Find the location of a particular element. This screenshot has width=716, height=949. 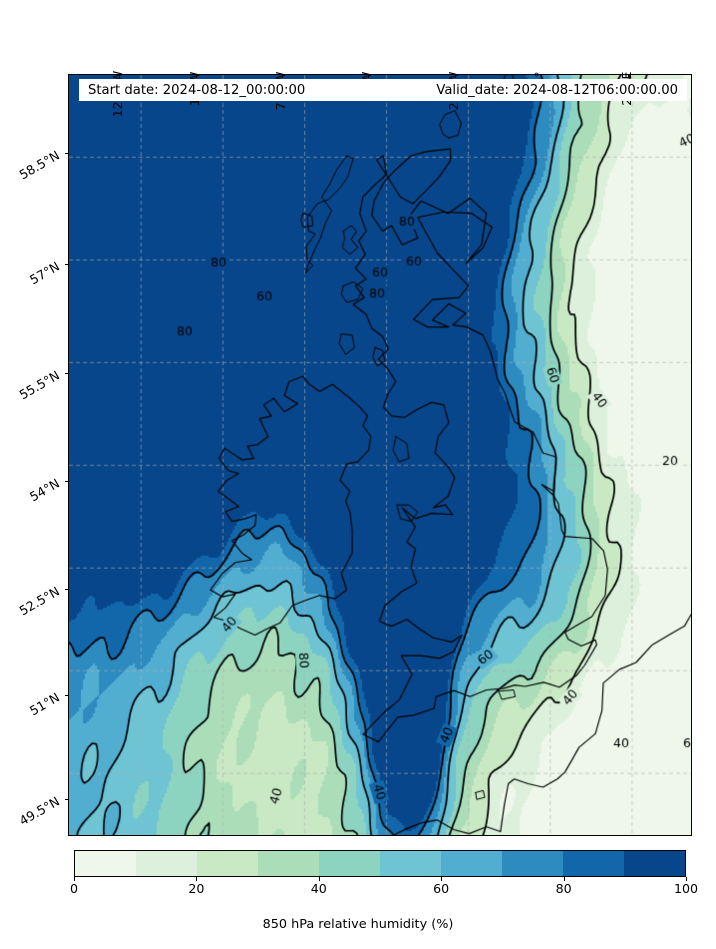

start-date-label: Start date: 2024-08-12_00:00:00 is located at coordinates (197, 90).